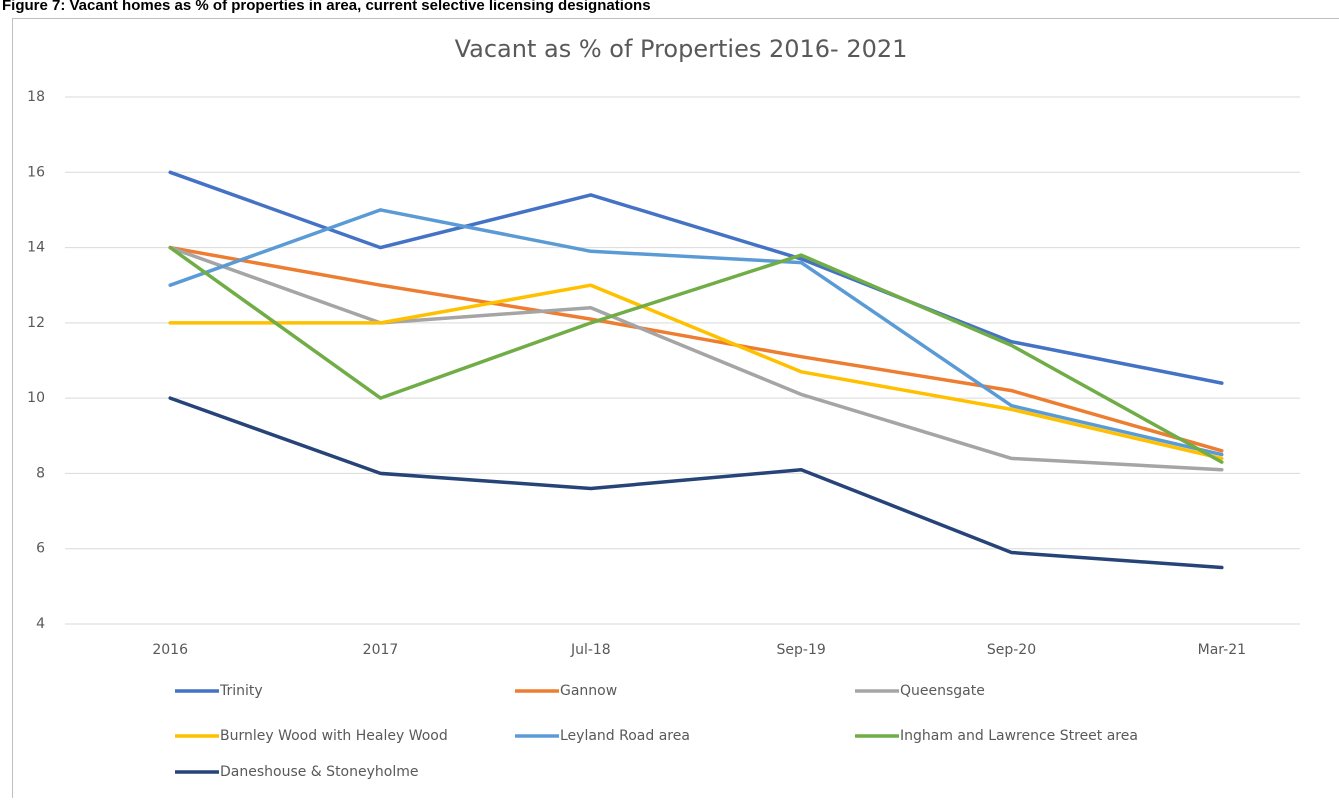 The height and width of the screenshot is (803, 1339). Describe the element at coordinates (588, 691) in the screenshot. I see `legend-label: Gannow` at that location.